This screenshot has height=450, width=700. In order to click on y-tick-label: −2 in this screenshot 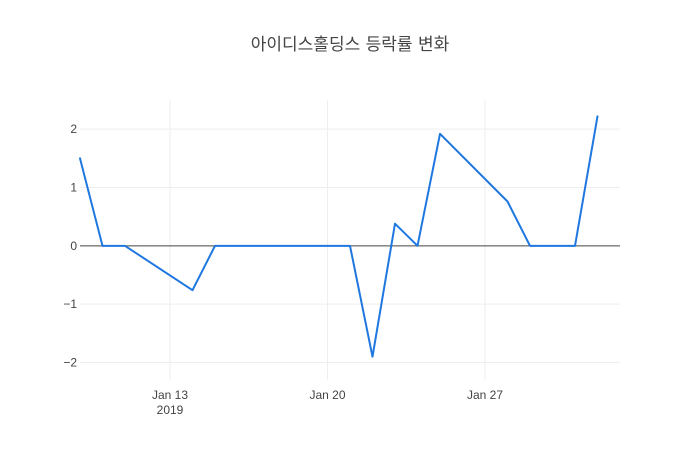, I will do `click(70, 363)`.